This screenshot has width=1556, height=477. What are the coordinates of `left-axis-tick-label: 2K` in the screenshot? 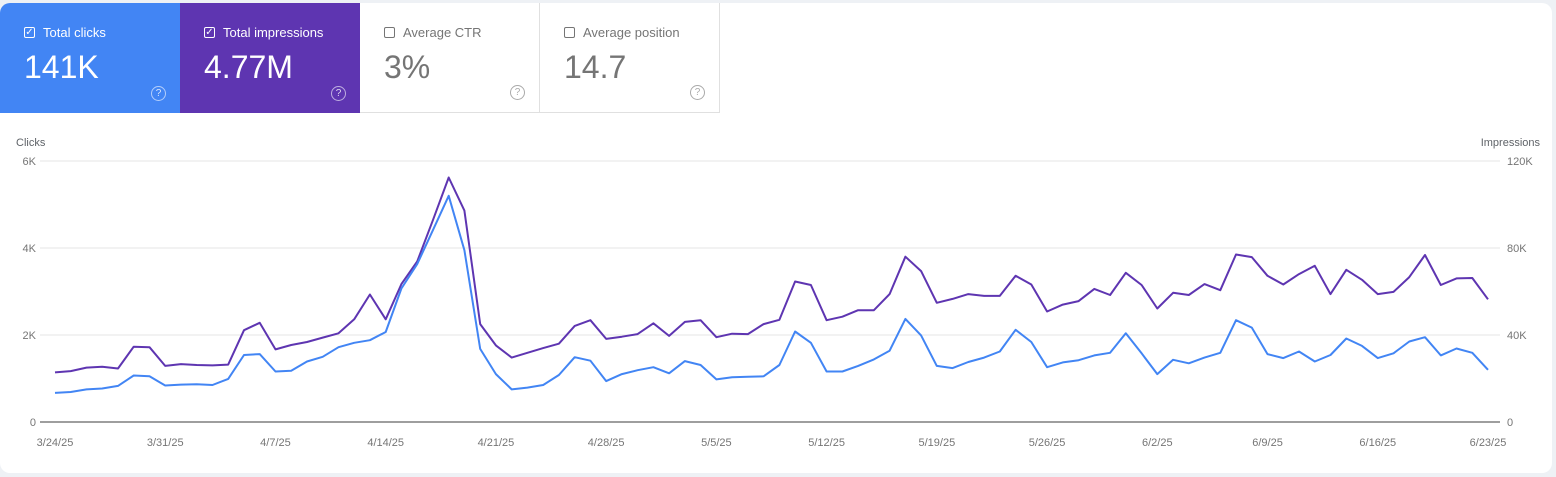 It's located at (30, 336).